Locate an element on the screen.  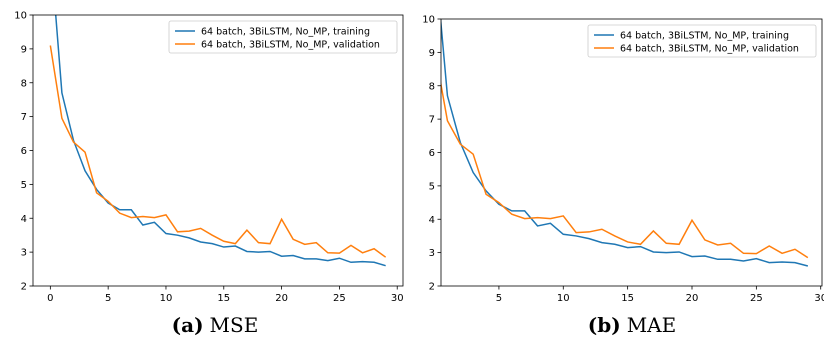
caption-label: (b) is located at coordinates (604, 325).